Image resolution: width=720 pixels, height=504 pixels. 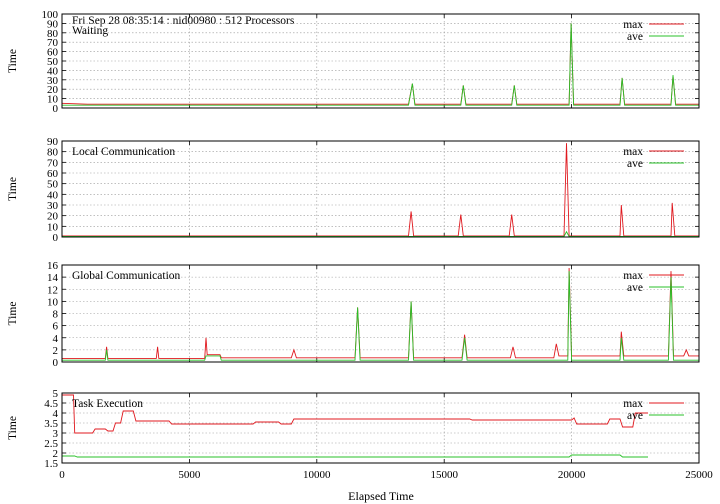 What do you see at coordinates (381, 496) in the screenshot?
I see `x-axis-label: Elapsed Time` at bounding box center [381, 496].